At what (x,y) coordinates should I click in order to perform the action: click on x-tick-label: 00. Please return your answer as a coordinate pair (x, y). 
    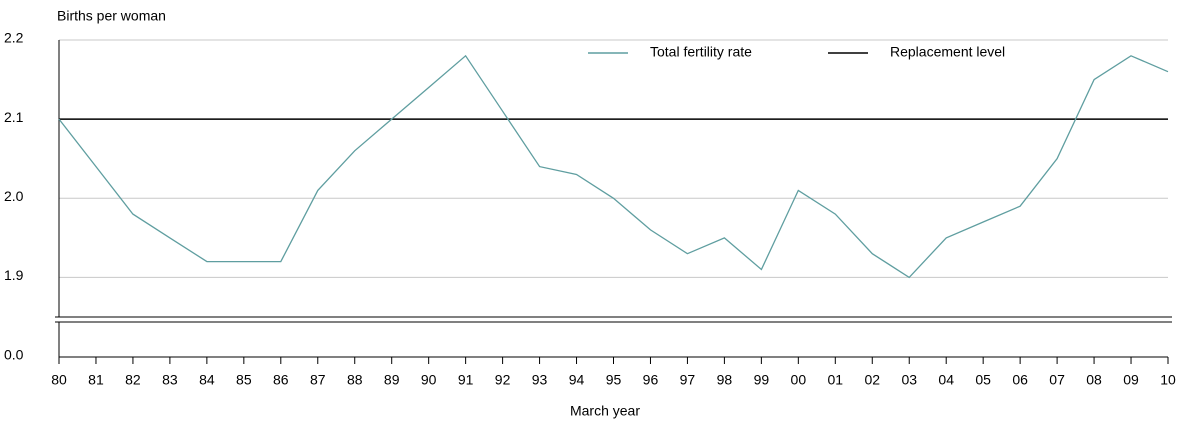
    Looking at the image, I should click on (799, 380).